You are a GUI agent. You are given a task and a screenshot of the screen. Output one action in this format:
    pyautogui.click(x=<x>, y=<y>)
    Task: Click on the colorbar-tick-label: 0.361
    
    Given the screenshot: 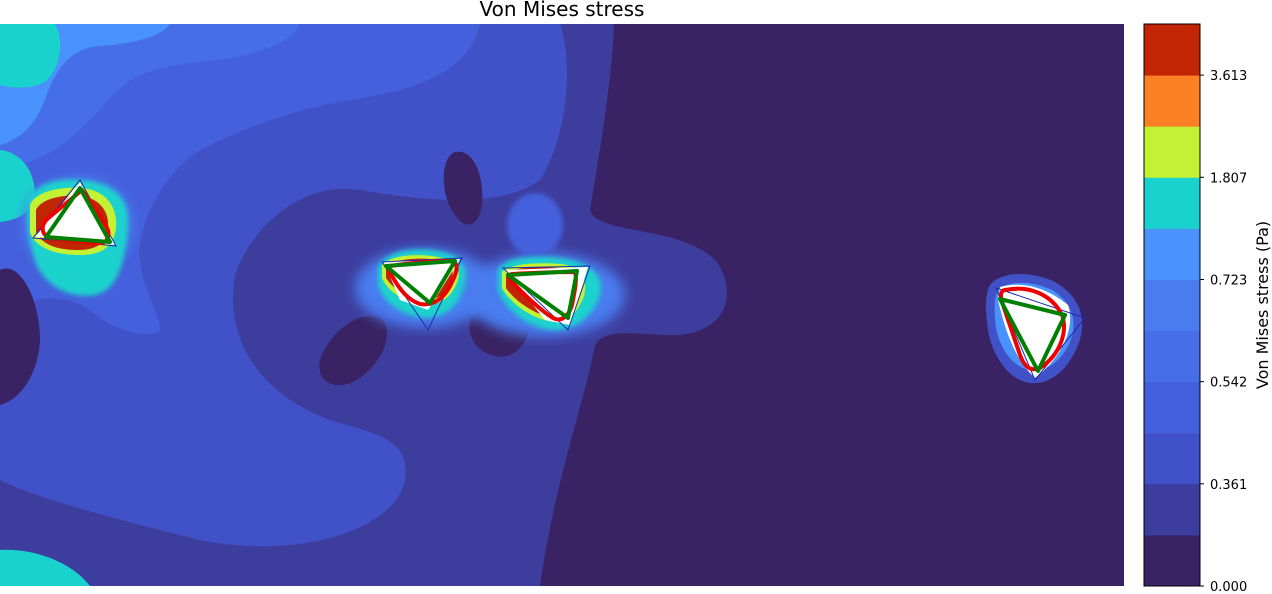 What is the action you would take?
    pyautogui.click(x=1228, y=485)
    